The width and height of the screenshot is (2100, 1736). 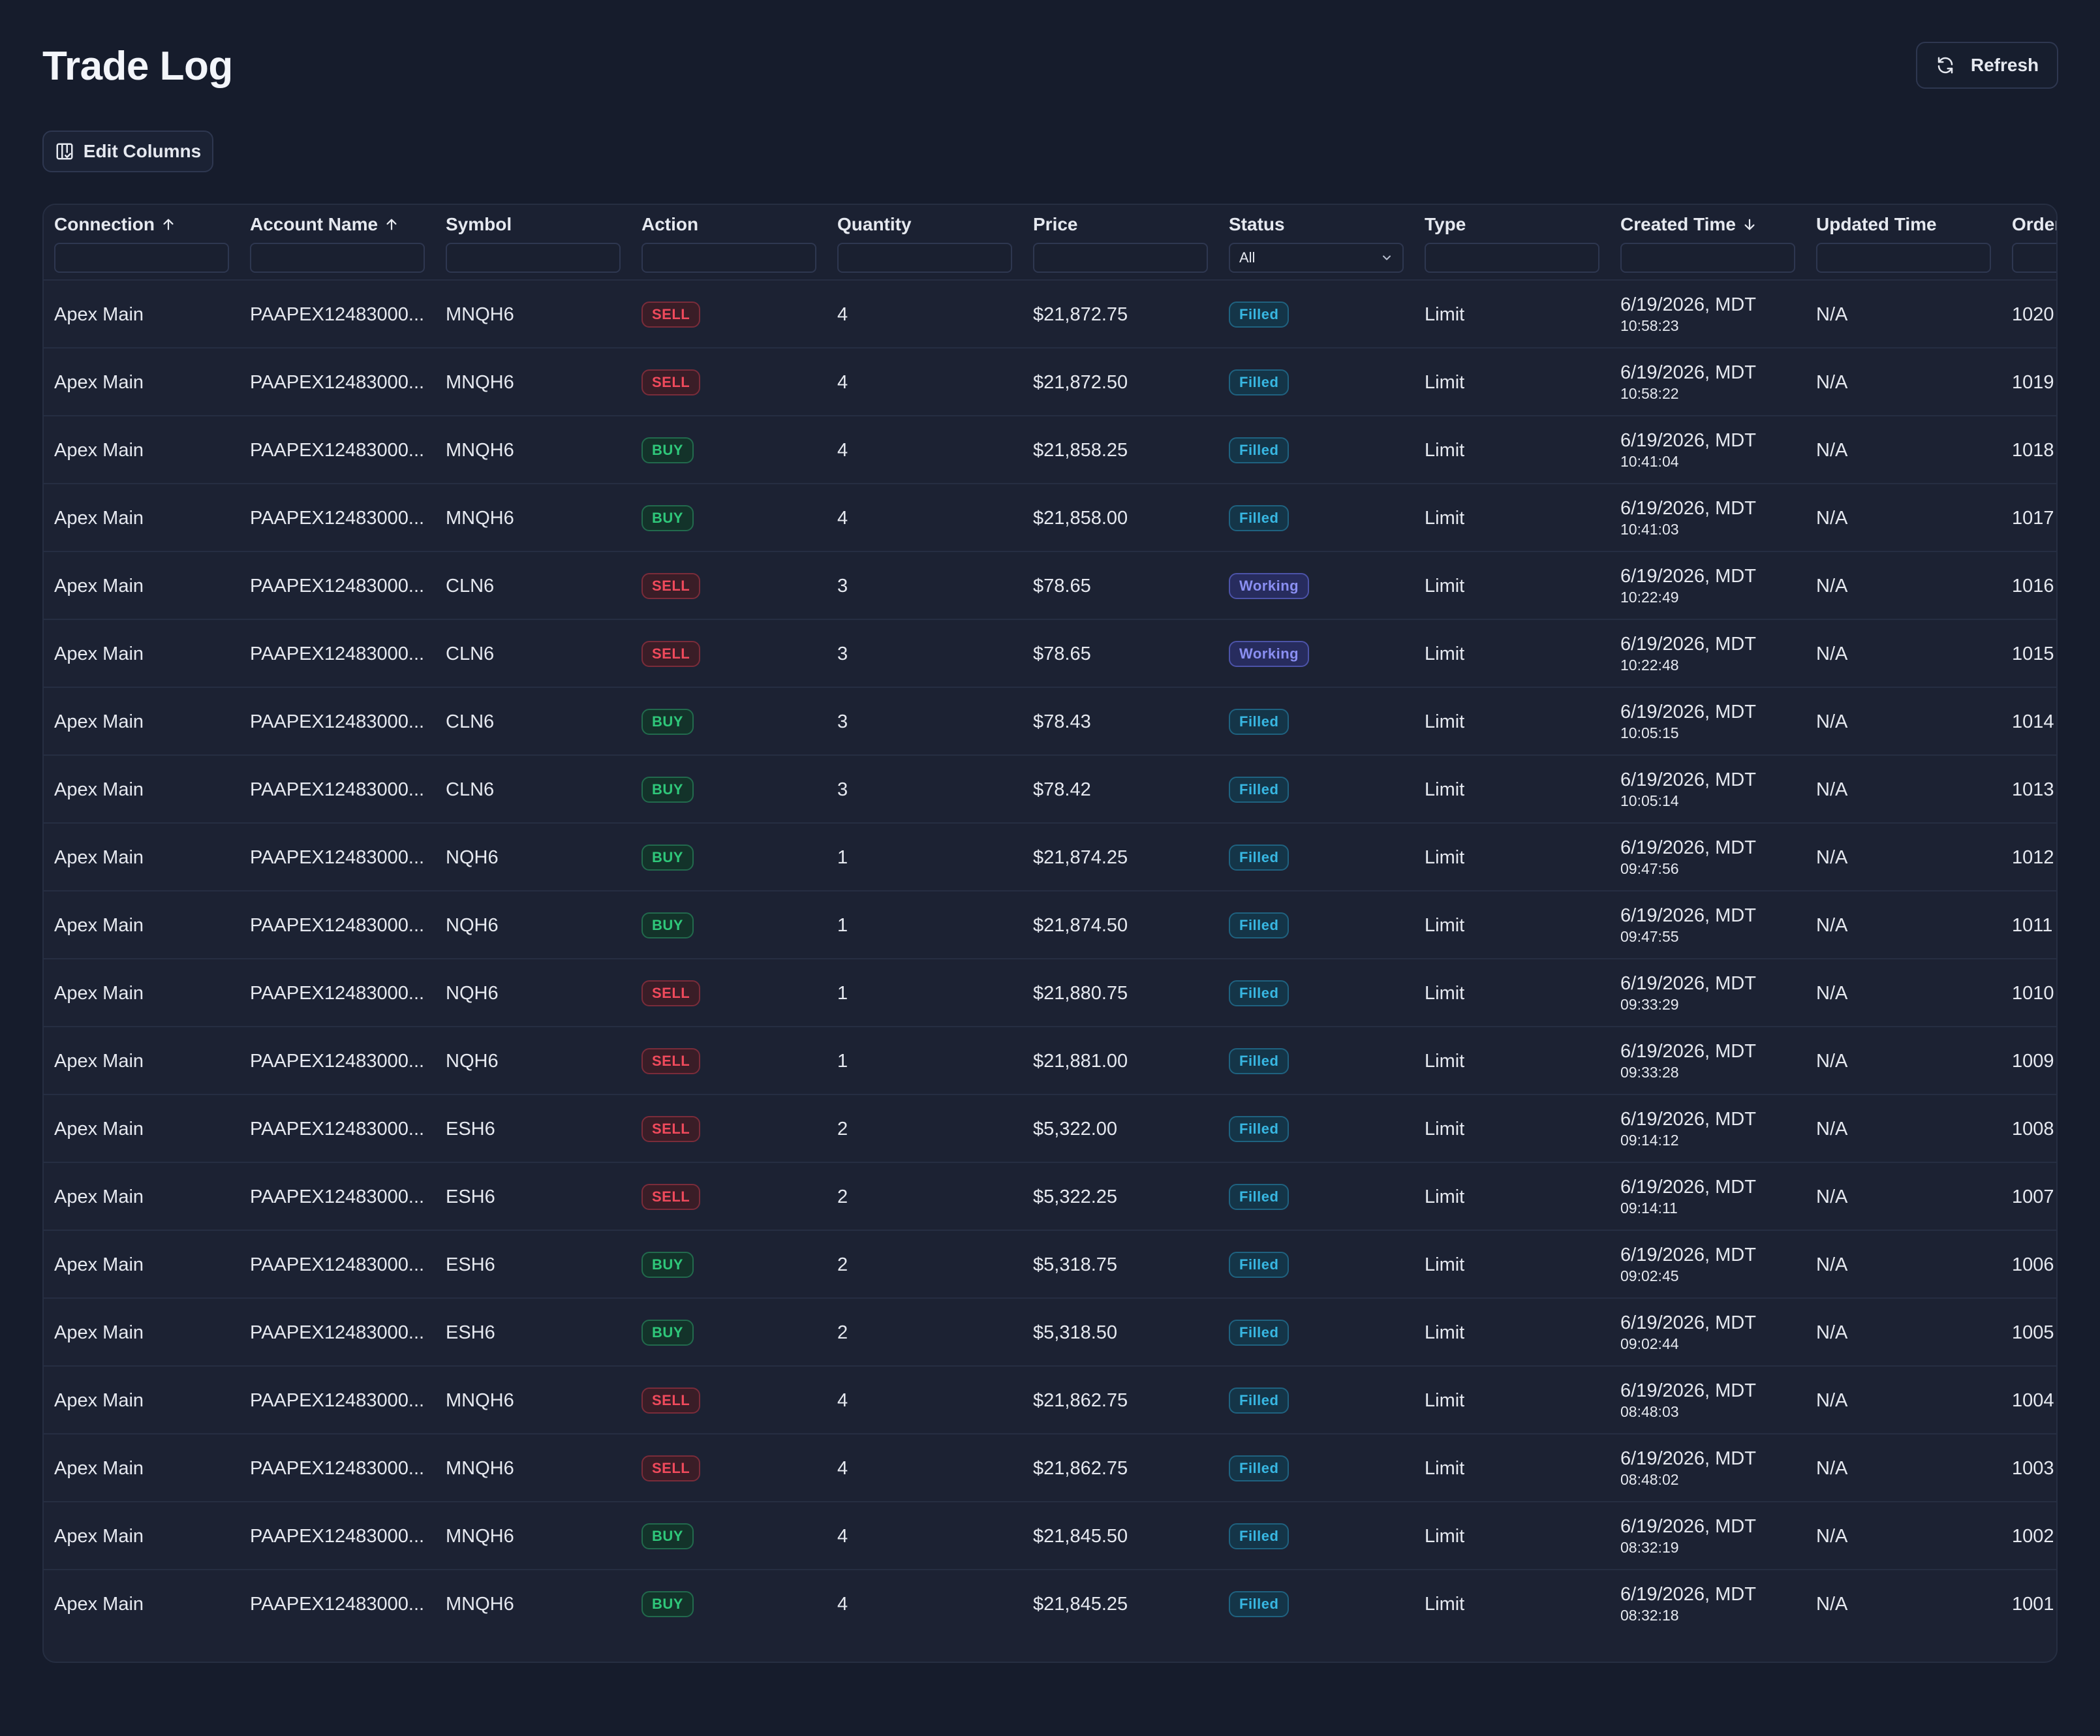 I want to click on column-header-label: Price, so click(x=1055, y=225).